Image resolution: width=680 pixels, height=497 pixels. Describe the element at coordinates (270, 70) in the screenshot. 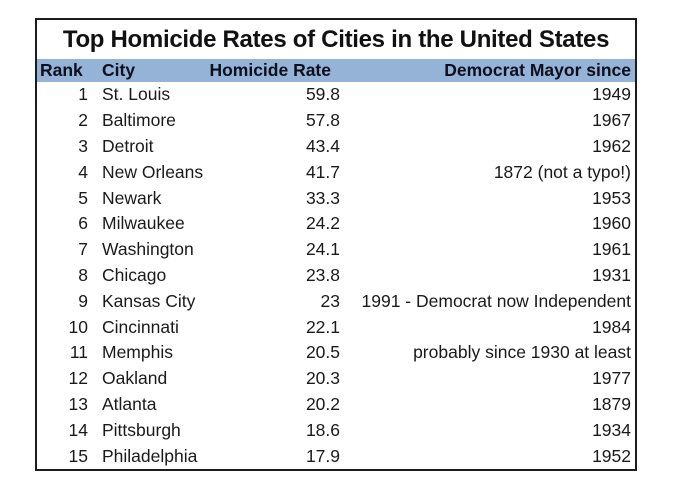

I see `column-header-homicide-rate: Homicide Rate` at that location.